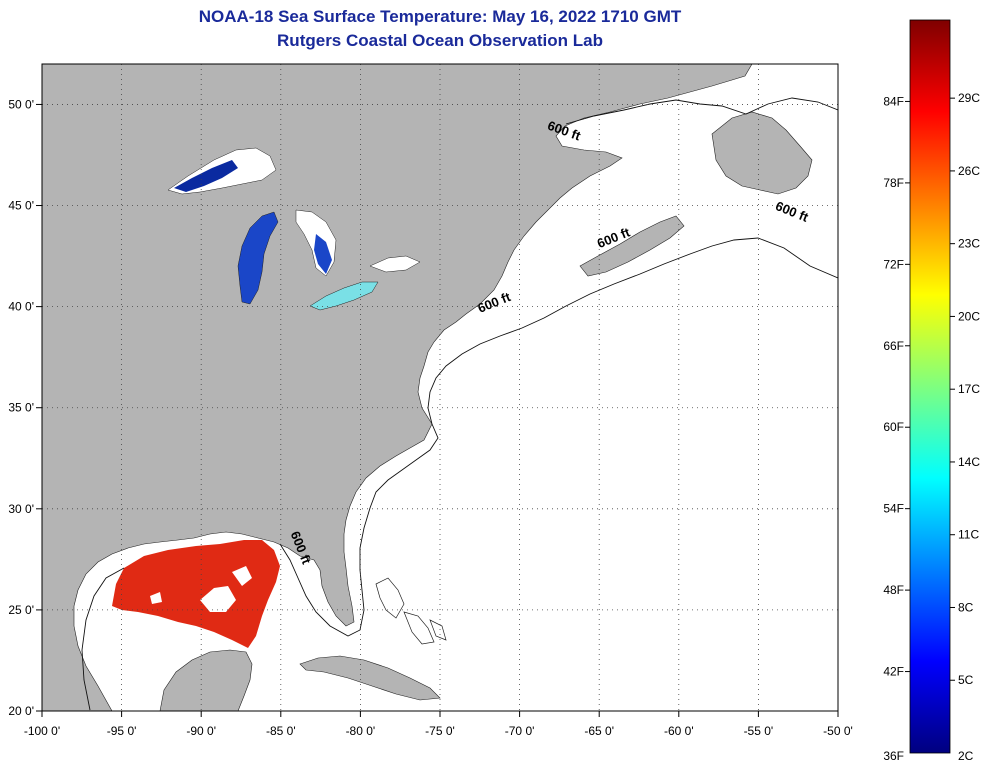  What do you see at coordinates (969, 171) in the screenshot?
I see `colorbar-c-label: 26C` at bounding box center [969, 171].